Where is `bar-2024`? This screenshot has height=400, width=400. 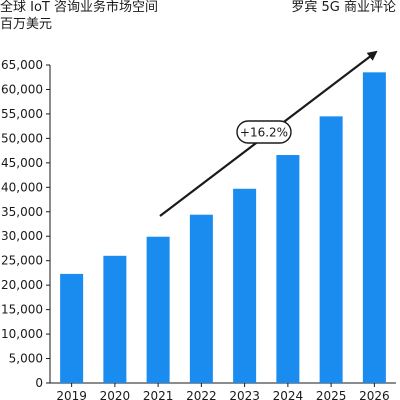
bar-2024 is located at coordinates (288, 269).